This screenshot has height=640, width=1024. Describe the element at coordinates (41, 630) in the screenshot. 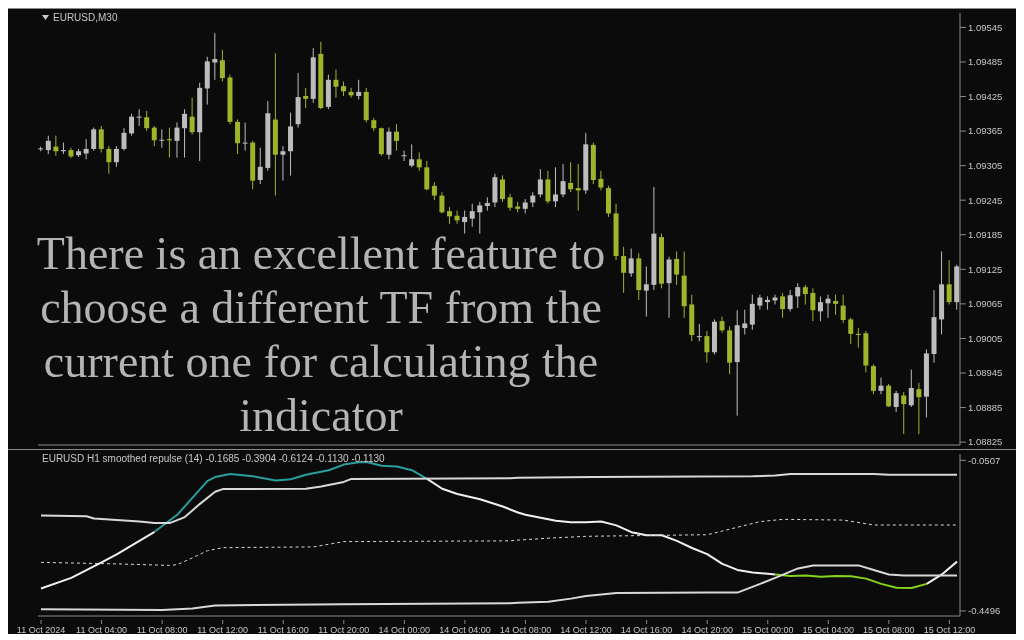

I see `x-tick-label: 11 Oct 2024` at that location.